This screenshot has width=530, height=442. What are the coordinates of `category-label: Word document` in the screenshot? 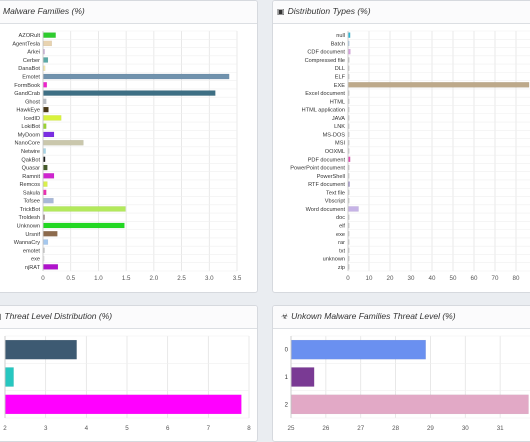 It's located at (326, 210).